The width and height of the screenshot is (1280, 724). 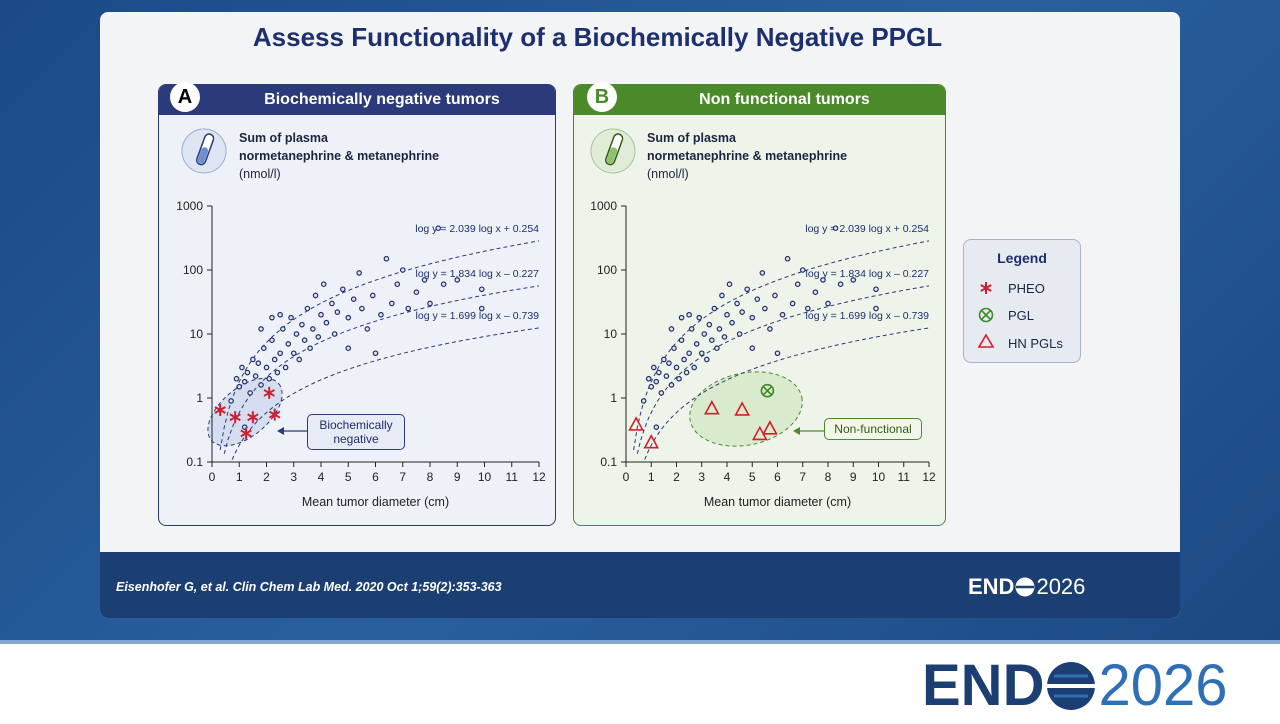 I want to click on pheo-point, so click(x=246, y=433).